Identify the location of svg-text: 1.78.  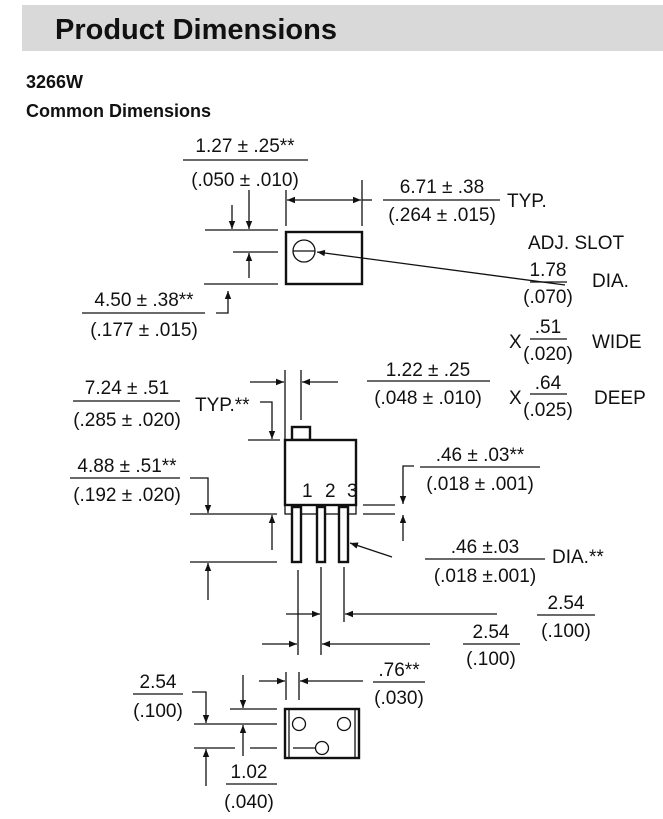
(548, 270).